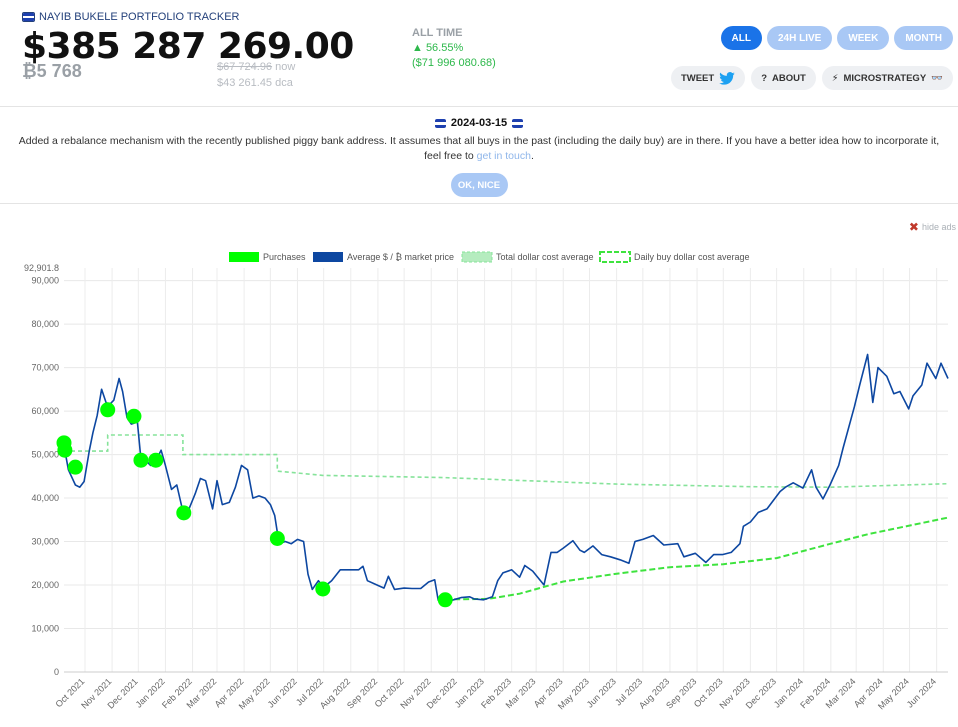  What do you see at coordinates (139, 17) in the screenshot?
I see `brand-title: NAYIB BUKELE PORTFOLIO TRACKER` at bounding box center [139, 17].